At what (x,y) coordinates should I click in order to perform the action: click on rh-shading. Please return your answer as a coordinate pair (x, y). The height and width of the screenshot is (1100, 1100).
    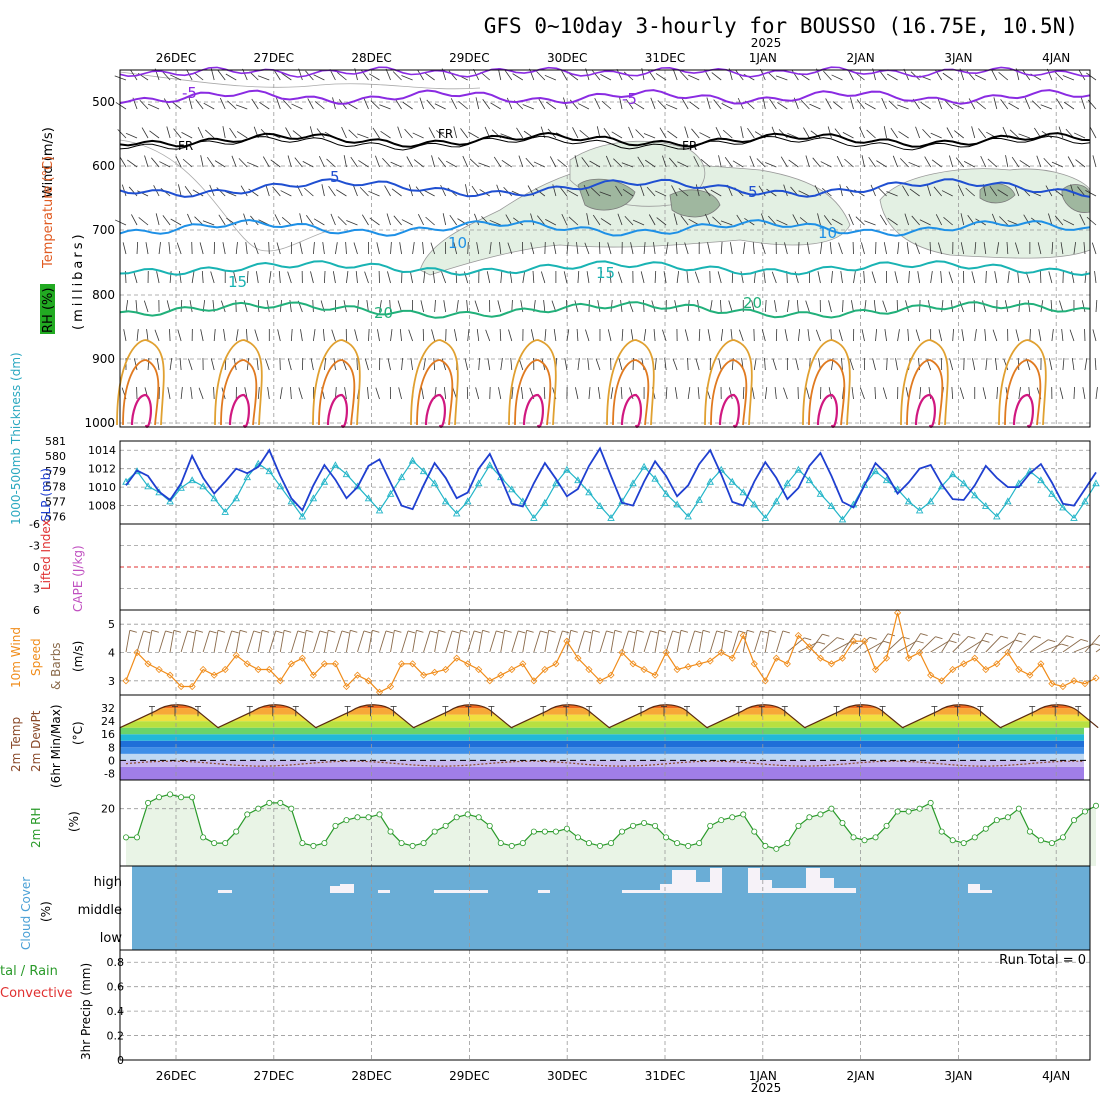
    Looking at the image, I should click on (635, 219).